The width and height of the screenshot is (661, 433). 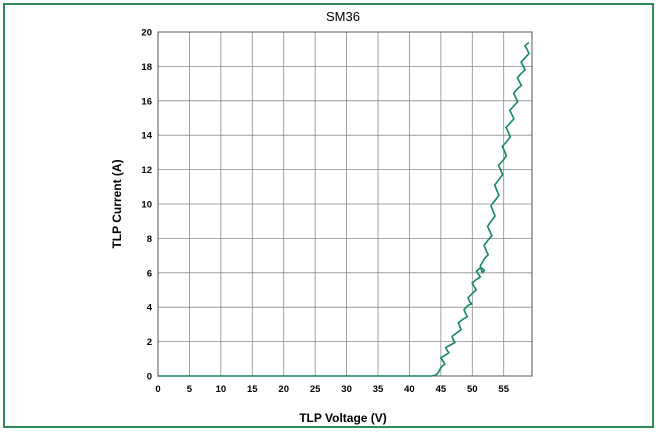 I want to click on x-tick-label: 5, so click(x=190, y=389).